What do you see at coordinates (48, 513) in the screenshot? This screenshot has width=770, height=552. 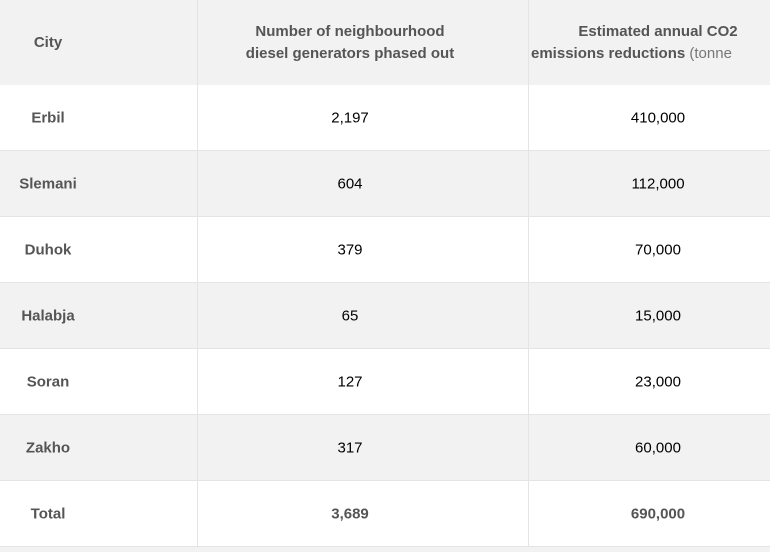 I see `city-name: Total` at bounding box center [48, 513].